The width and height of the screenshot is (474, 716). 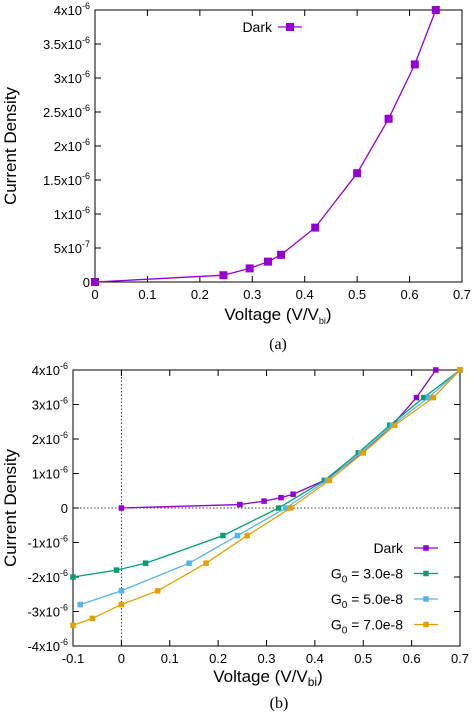 I want to click on legend-label: Dark, so click(x=257, y=27).